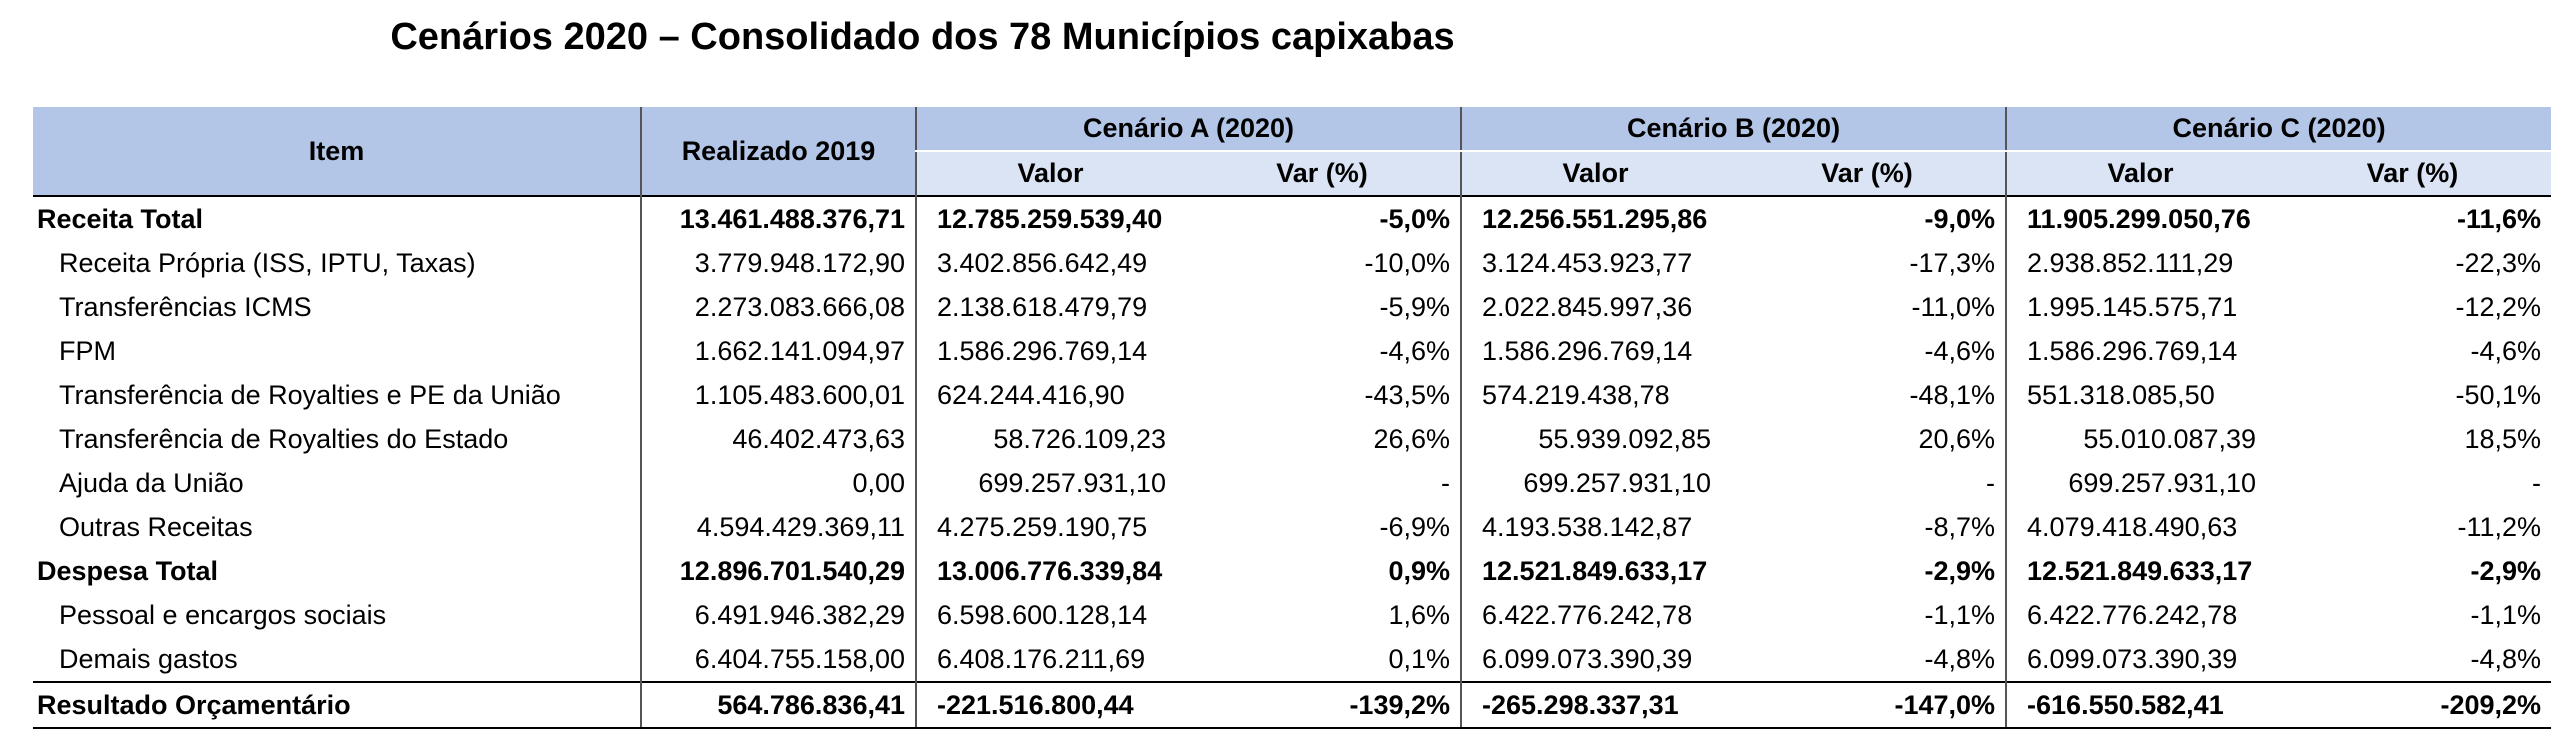  I want to click on scenario-b-var-cell: -17,3%, so click(1952, 262).